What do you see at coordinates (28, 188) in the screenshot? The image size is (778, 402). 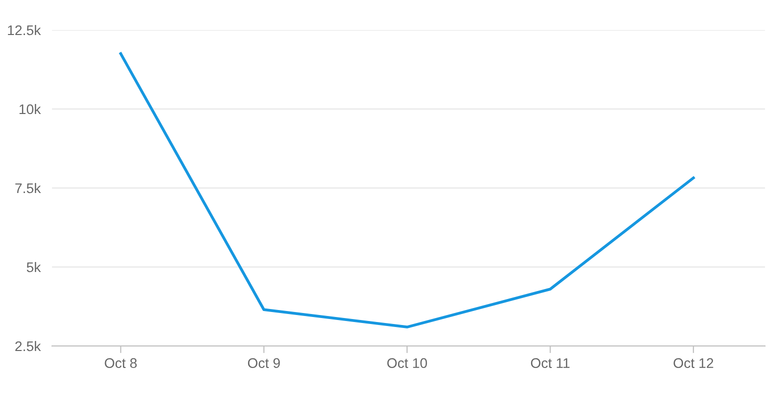 I see `y-tick-label: 7.5k` at bounding box center [28, 188].